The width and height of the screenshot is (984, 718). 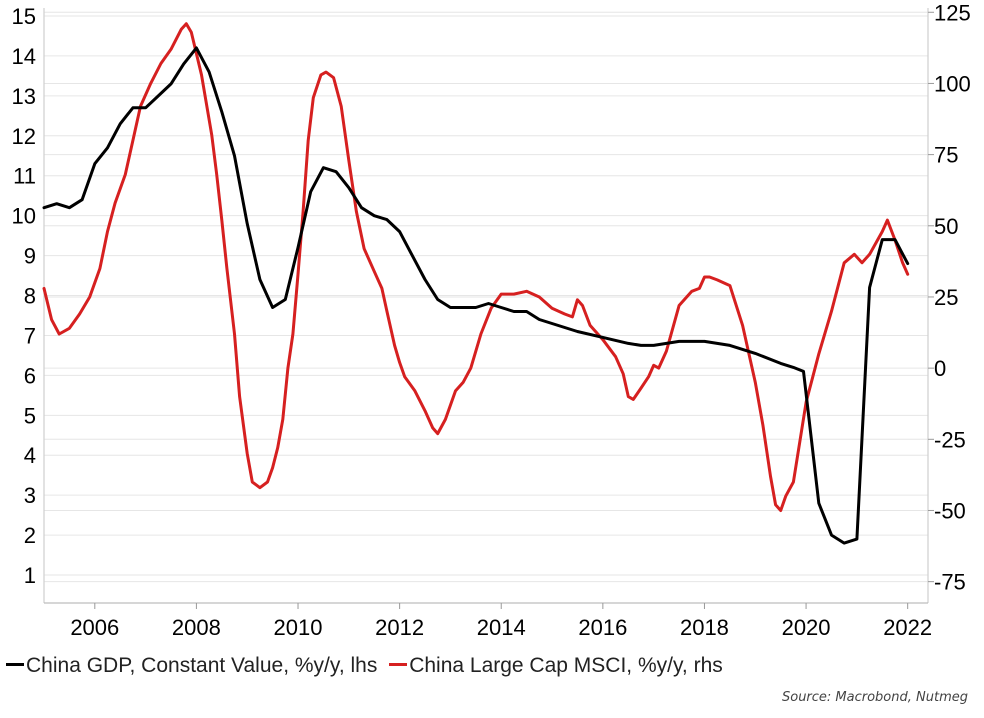 What do you see at coordinates (806, 627) in the screenshot?
I see `x-tick-label: 2020` at bounding box center [806, 627].